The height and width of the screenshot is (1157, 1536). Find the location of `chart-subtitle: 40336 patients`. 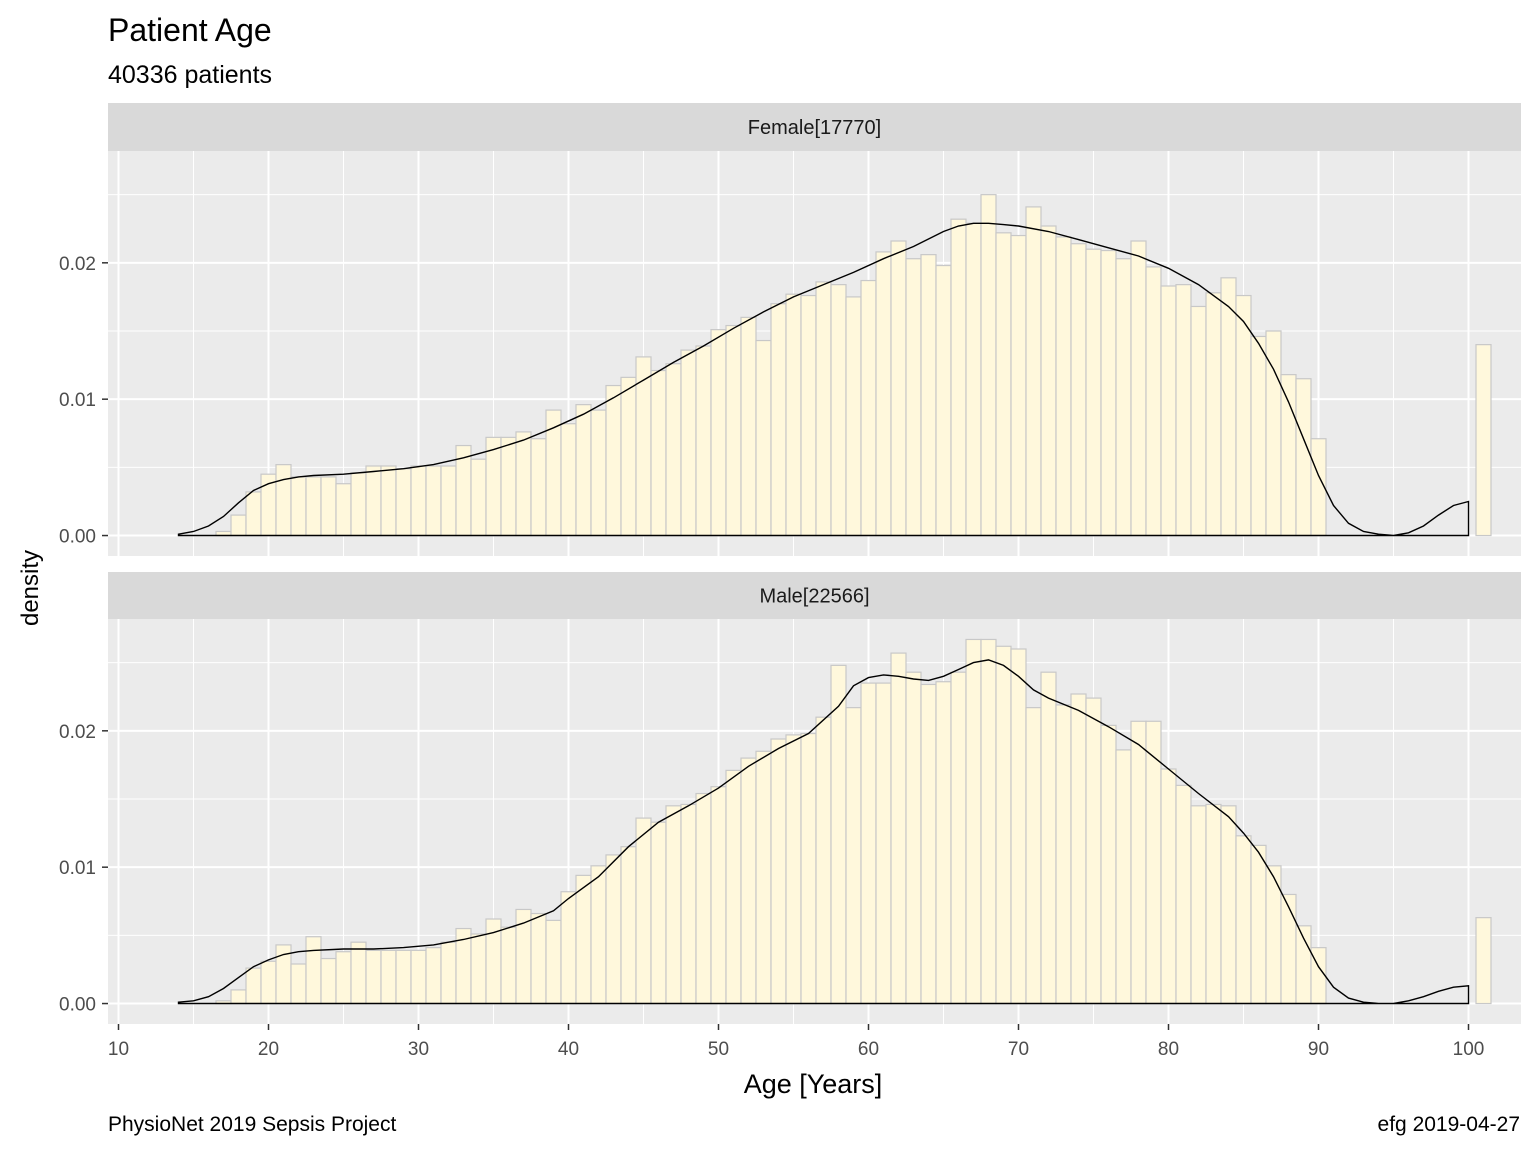

chart-subtitle: 40336 patients is located at coordinates (190, 75).